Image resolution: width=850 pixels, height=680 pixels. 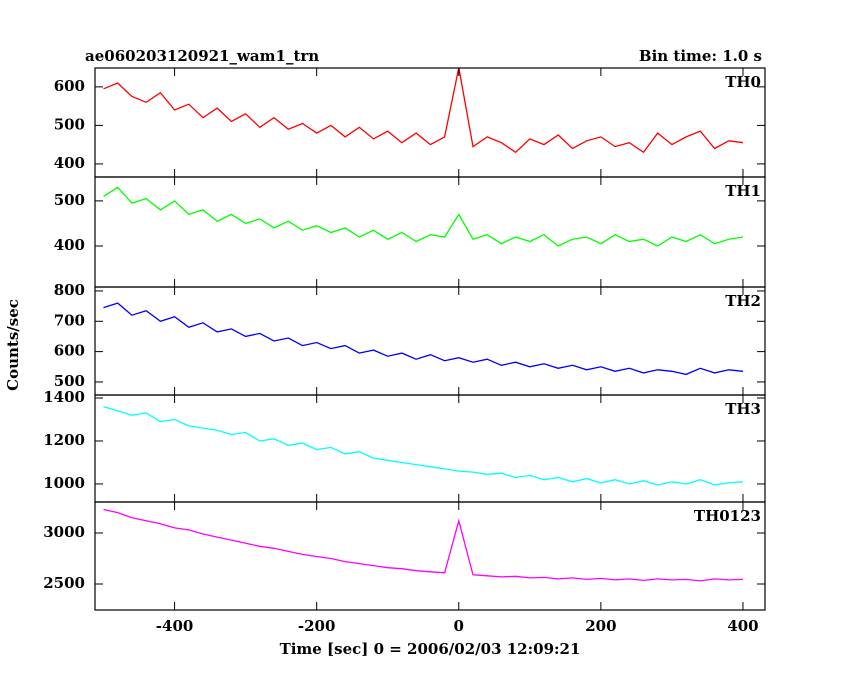 I want to click on x-tick-label: -400, so click(x=175, y=626).